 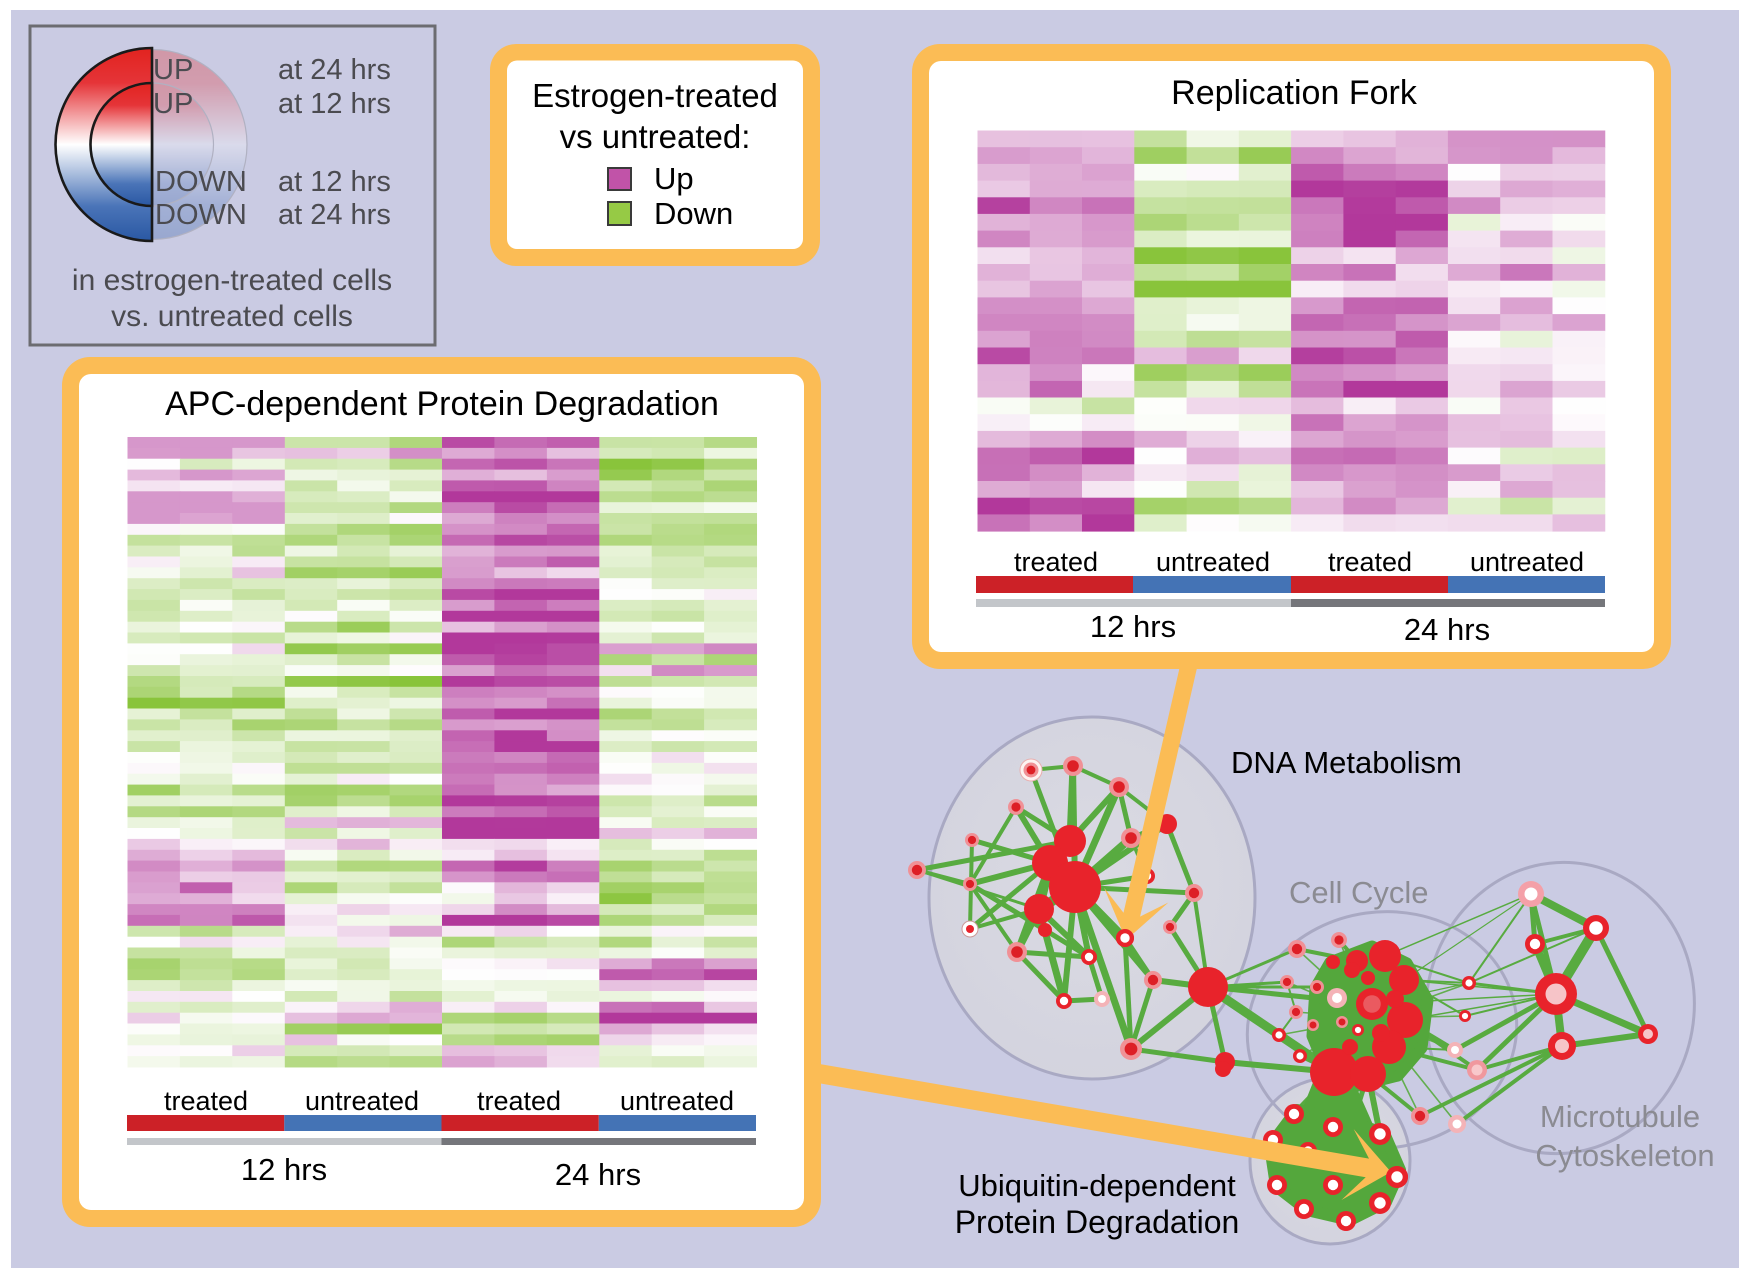 What do you see at coordinates (1097, 1185) in the screenshot?
I see `svg-text: Ubiquitin-dependent` at bounding box center [1097, 1185].